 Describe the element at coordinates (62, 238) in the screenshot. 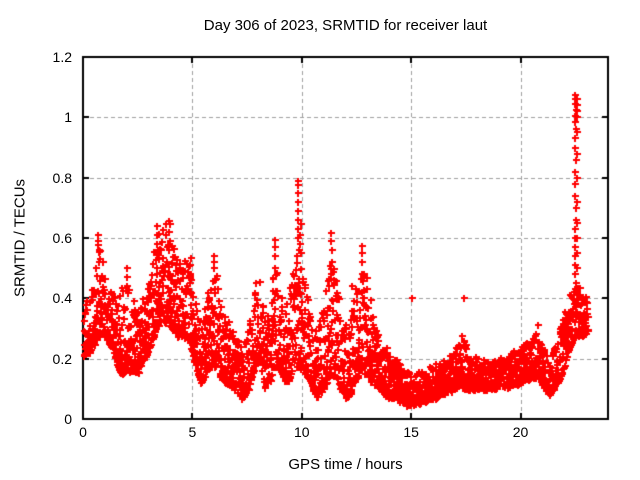

I see `y-tick-label: 0.6` at that location.